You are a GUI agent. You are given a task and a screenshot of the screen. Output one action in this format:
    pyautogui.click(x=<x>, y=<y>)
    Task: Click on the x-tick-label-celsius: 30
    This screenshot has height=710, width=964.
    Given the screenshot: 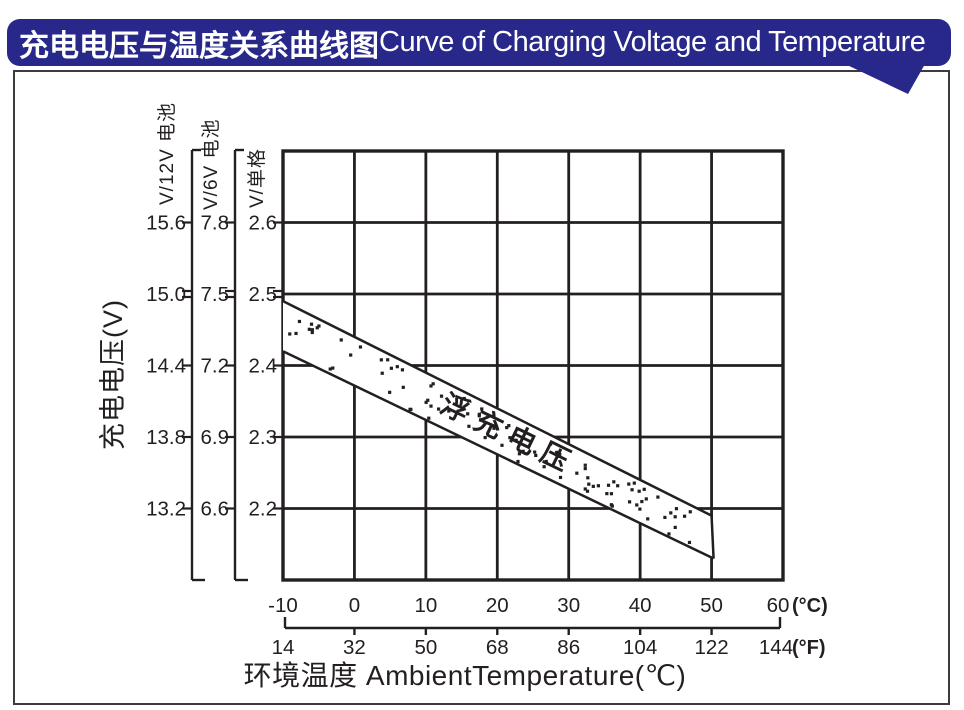 What is the action you would take?
    pyautogui.click(x=568, y=605)
    